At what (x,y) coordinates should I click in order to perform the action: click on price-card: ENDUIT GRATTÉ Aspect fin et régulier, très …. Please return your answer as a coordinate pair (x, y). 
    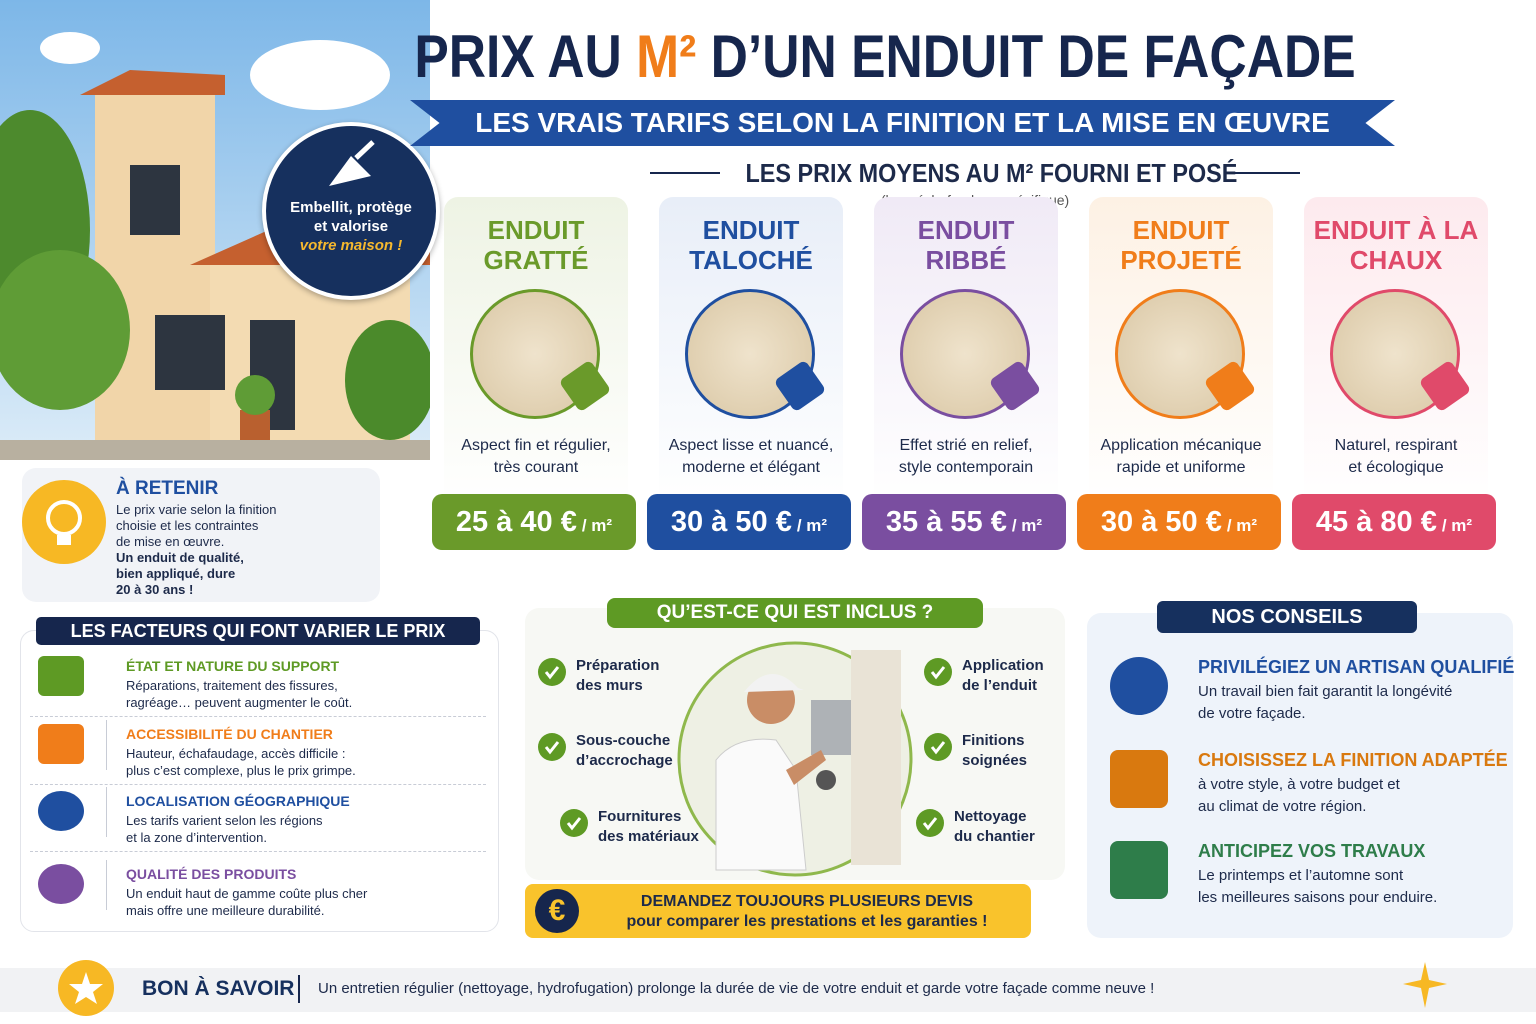
    Looking at the image, I should click on (536, 352).